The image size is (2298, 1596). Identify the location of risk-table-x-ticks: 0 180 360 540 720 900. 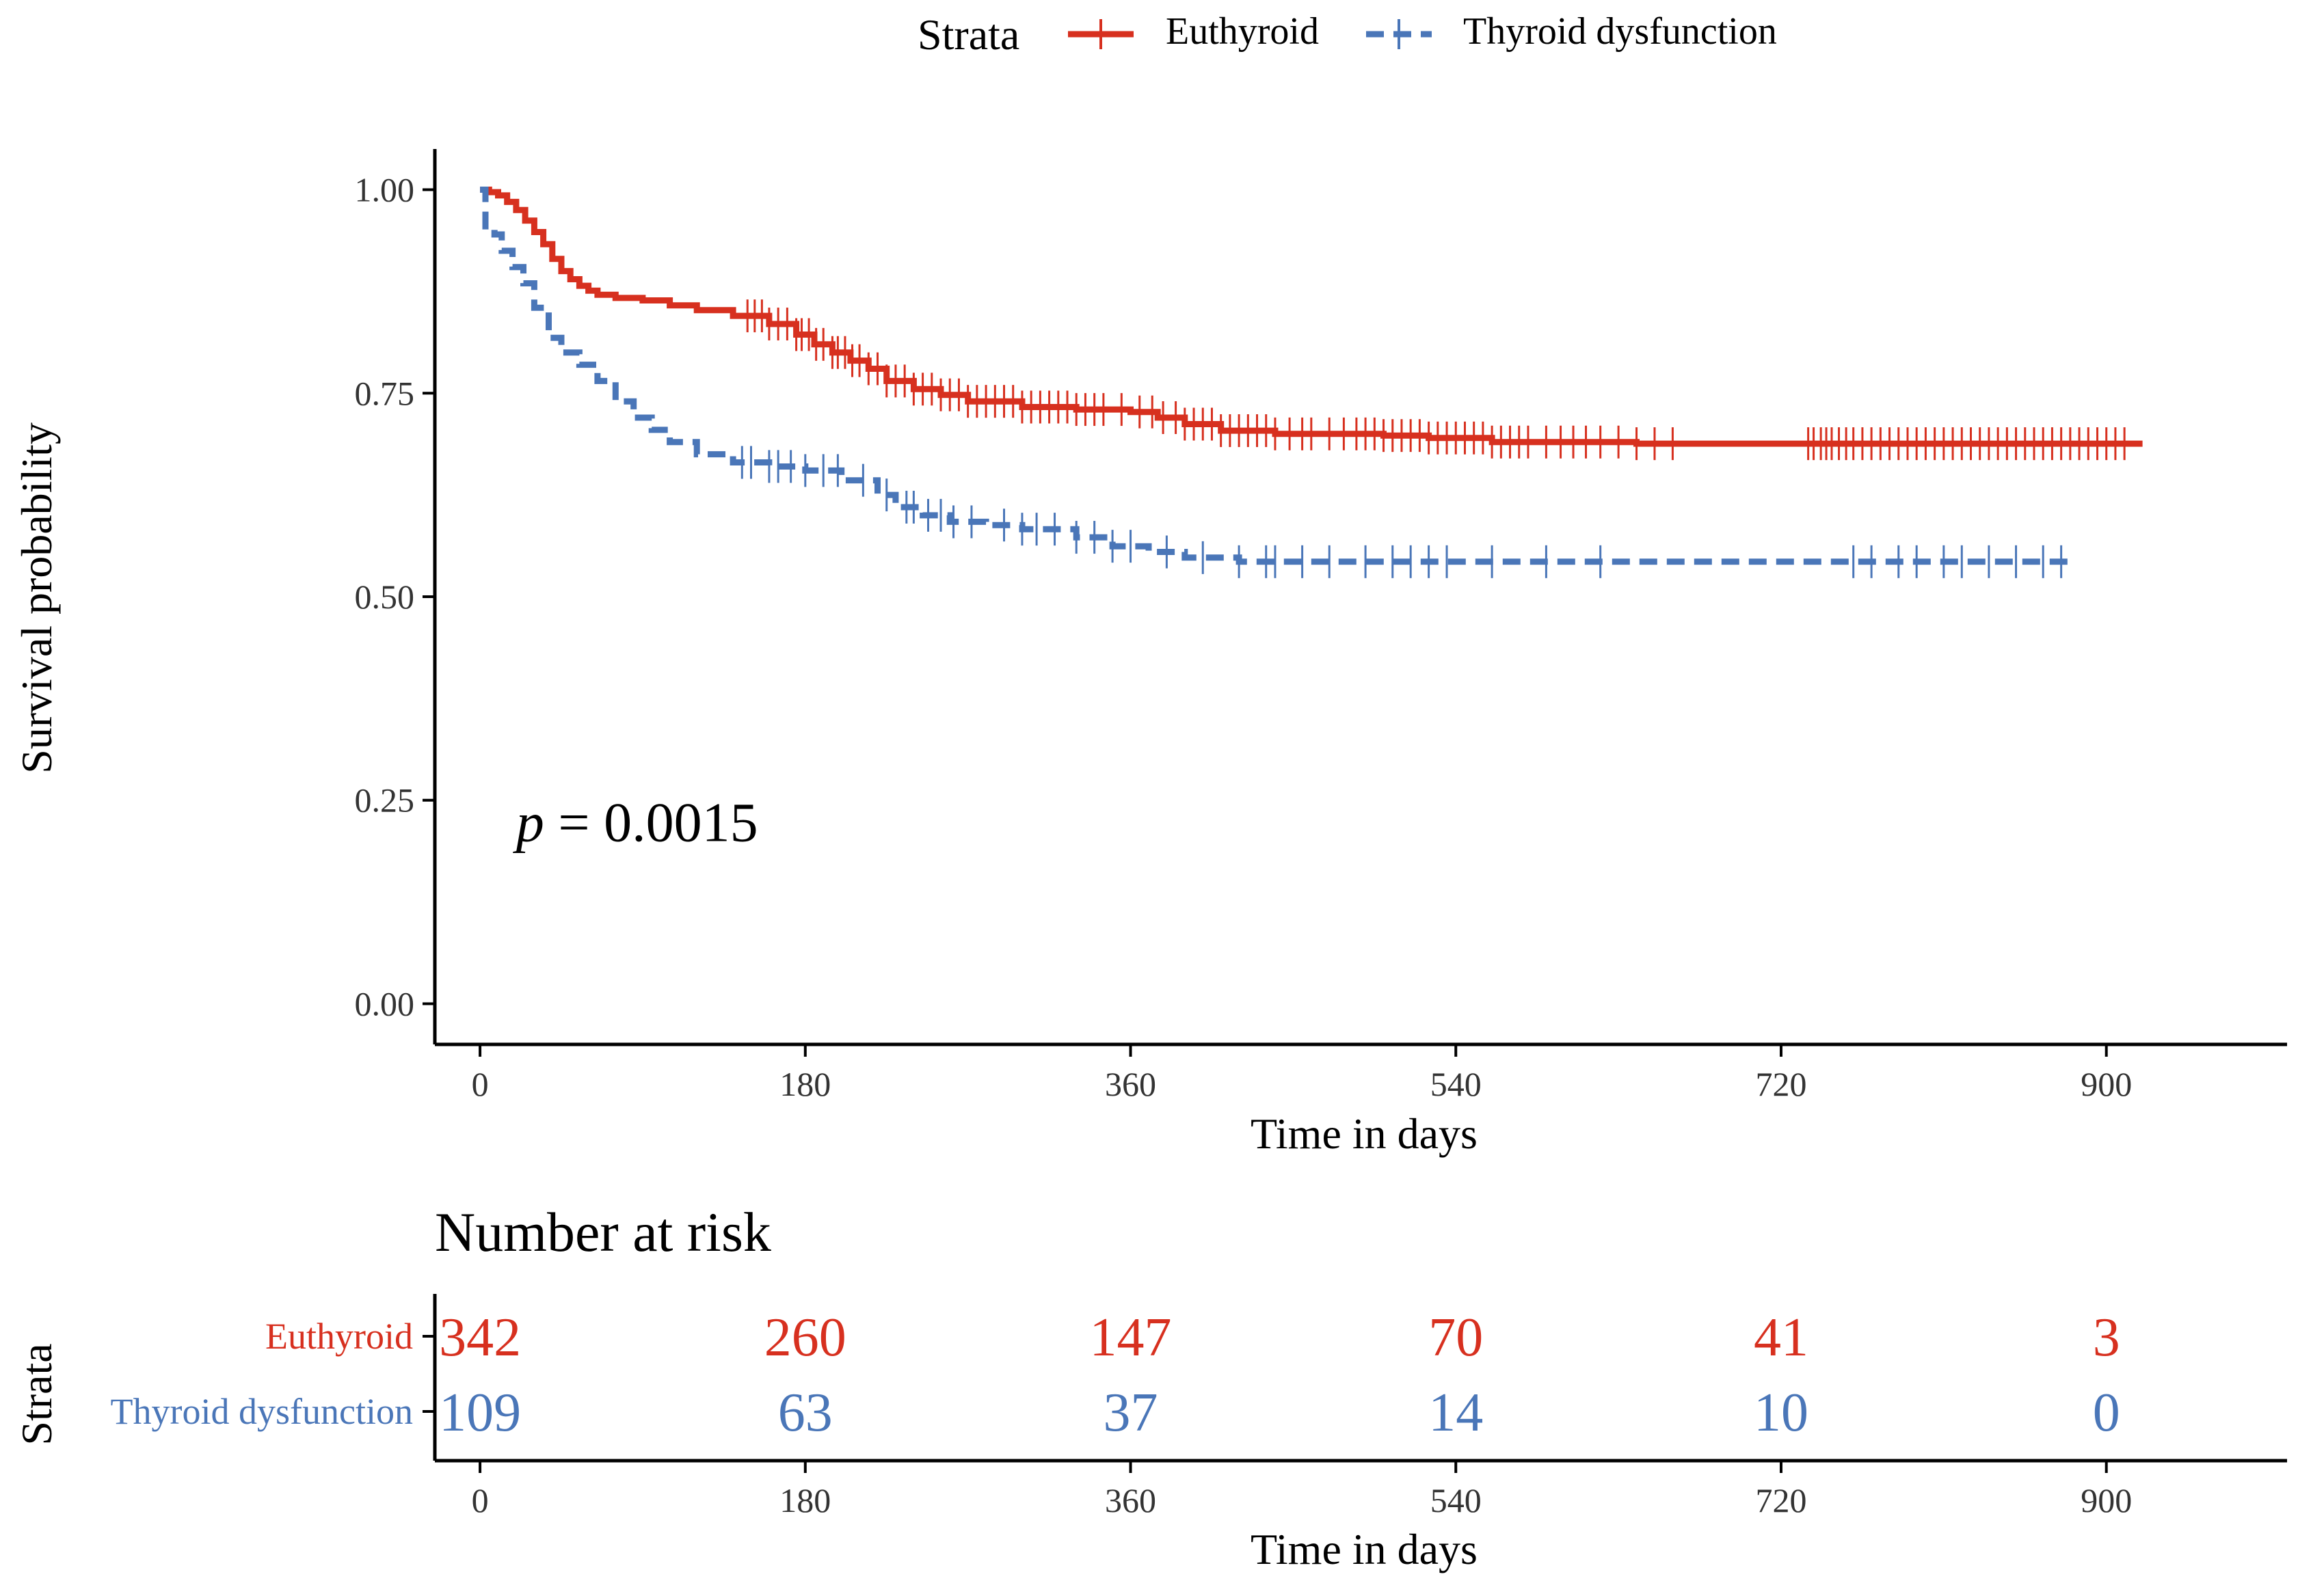
(1302, 1490).